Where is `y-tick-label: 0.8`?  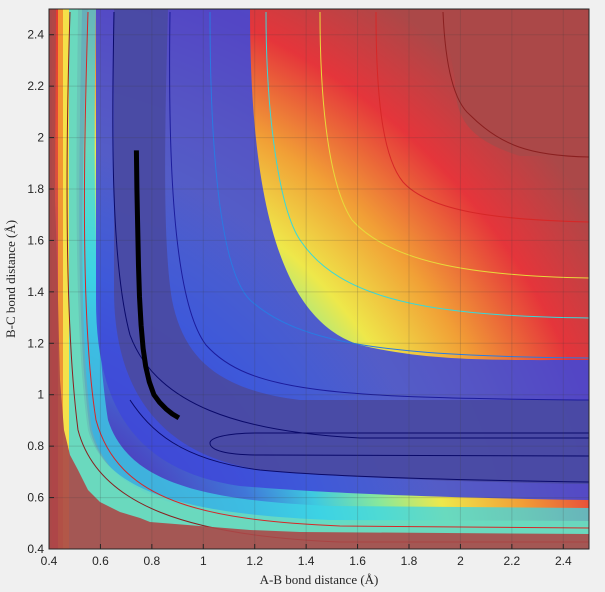 y-tick-label: 0.8 is located at coordinates (35, 446).